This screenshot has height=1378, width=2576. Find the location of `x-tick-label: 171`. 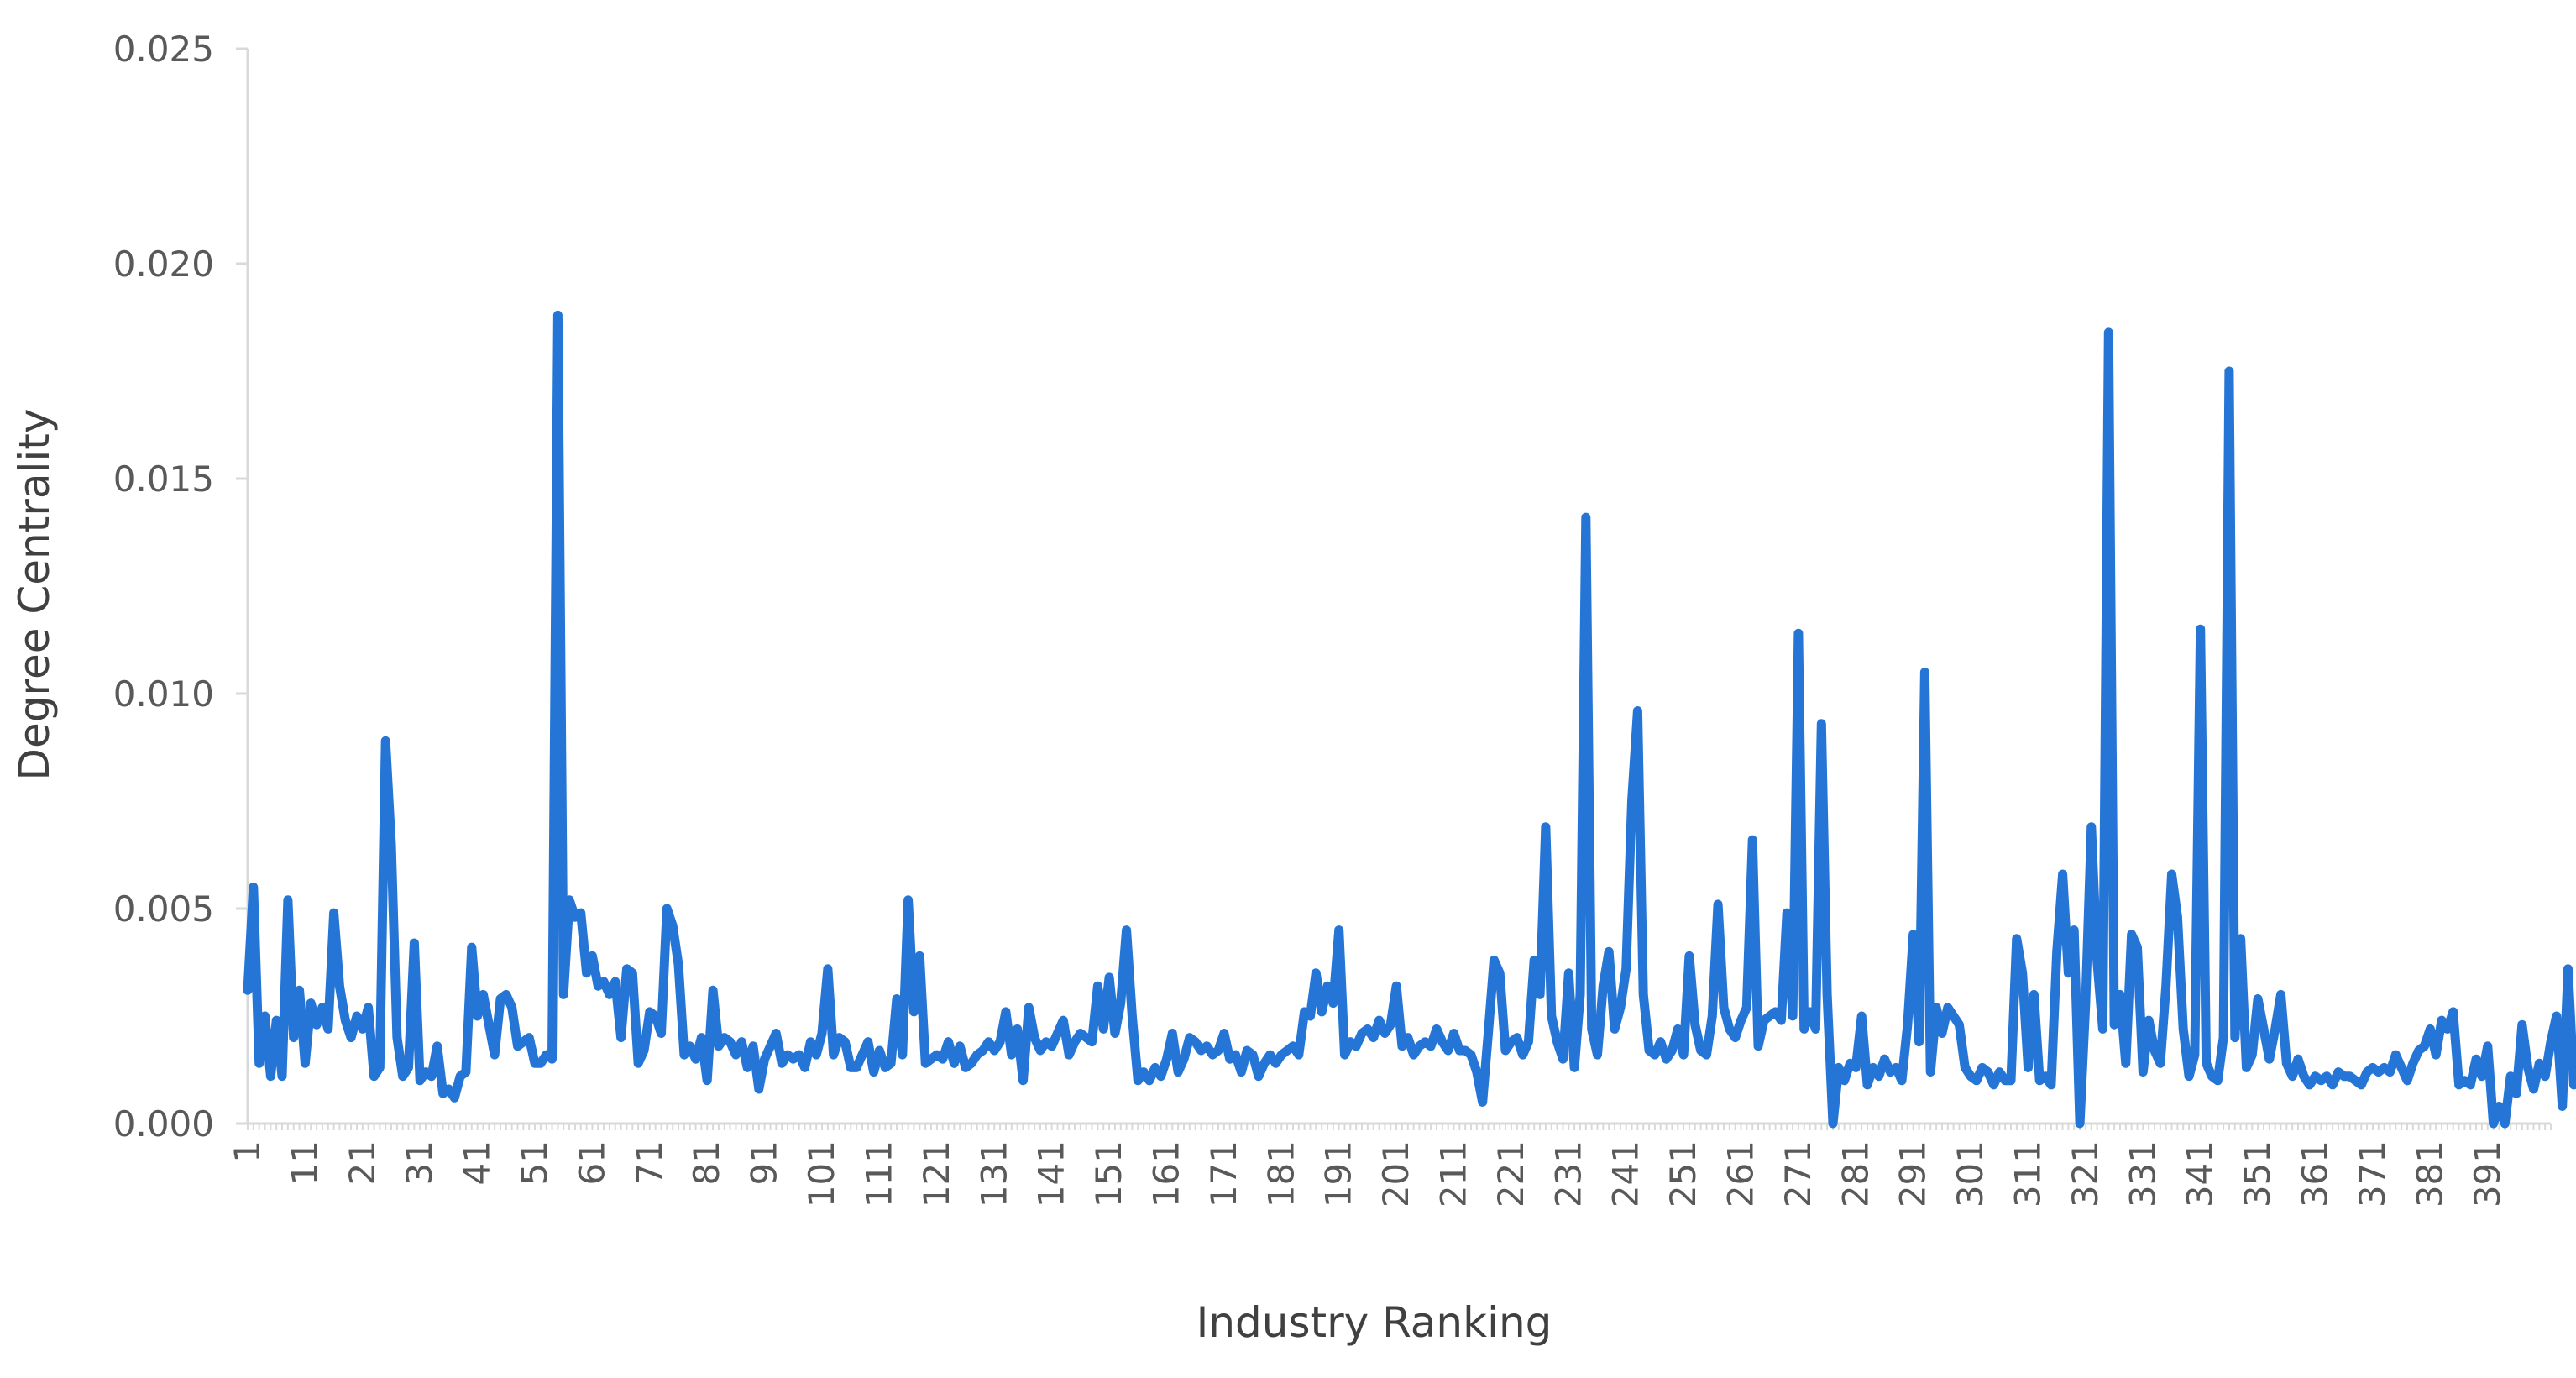

x-tick-label: 171 is located at coordinates (1223, 1174).